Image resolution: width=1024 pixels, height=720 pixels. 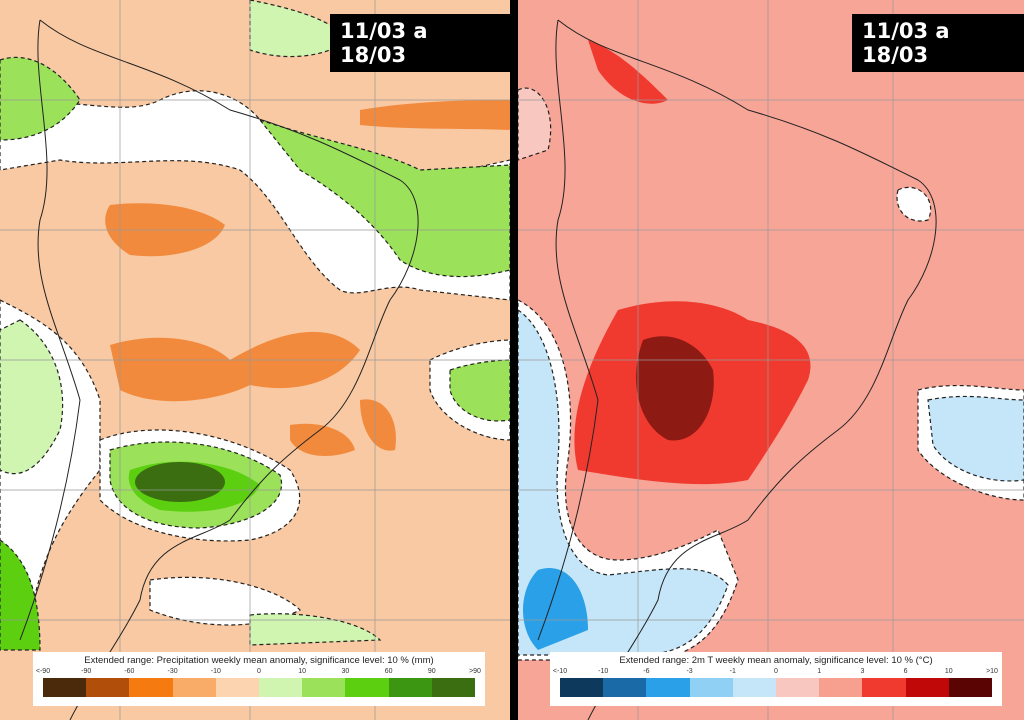 I want to click on legend-tick-label: -30, so click(x=172, y=671).